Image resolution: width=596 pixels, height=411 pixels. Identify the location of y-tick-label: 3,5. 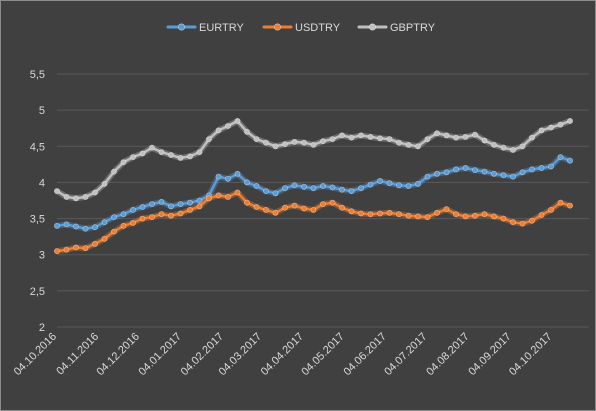
(37, 220).